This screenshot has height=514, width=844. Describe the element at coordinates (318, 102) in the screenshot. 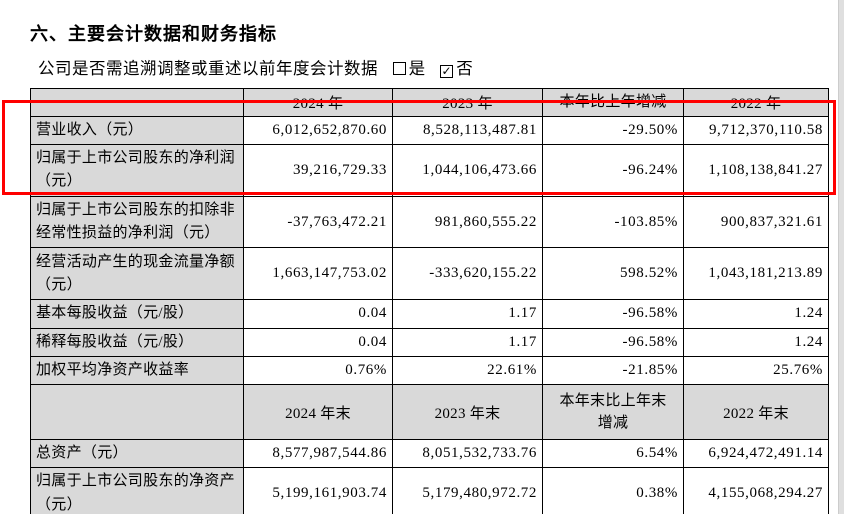

I see `column-header: 2024 年` at that location.